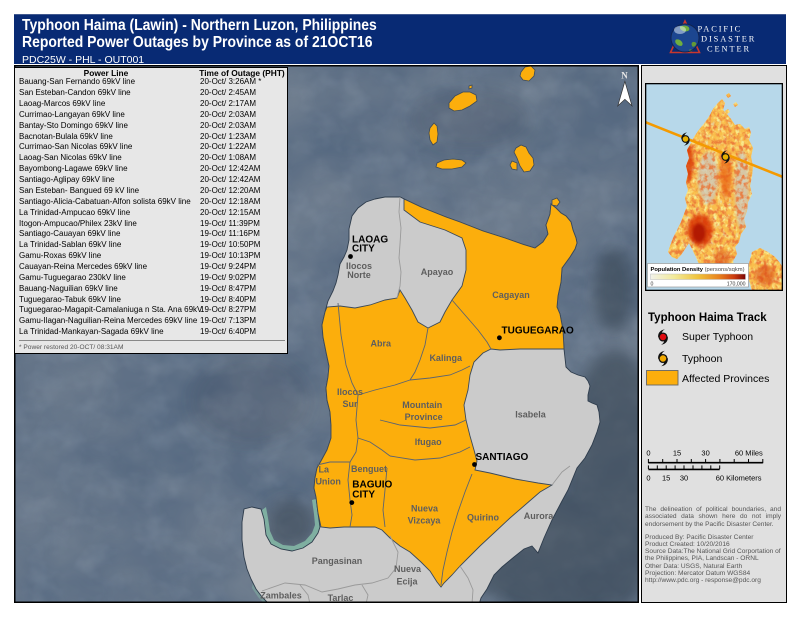 This screenshot has width=800, height=618. I want to click on svg-text: Quirino, so click(483, 518).